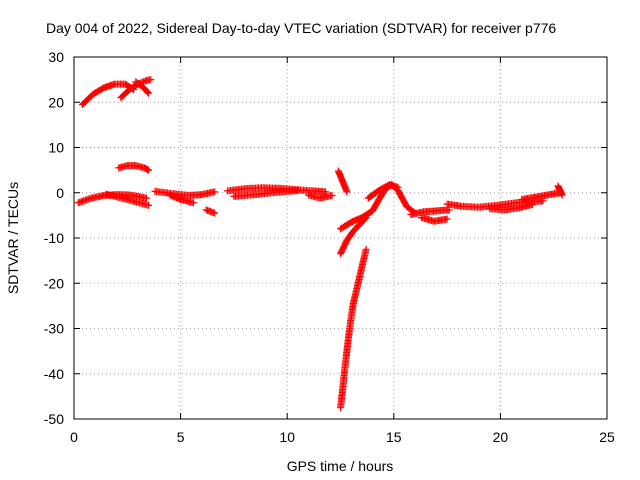  I want to click on y-tick-label: 30, so click(56, 57).